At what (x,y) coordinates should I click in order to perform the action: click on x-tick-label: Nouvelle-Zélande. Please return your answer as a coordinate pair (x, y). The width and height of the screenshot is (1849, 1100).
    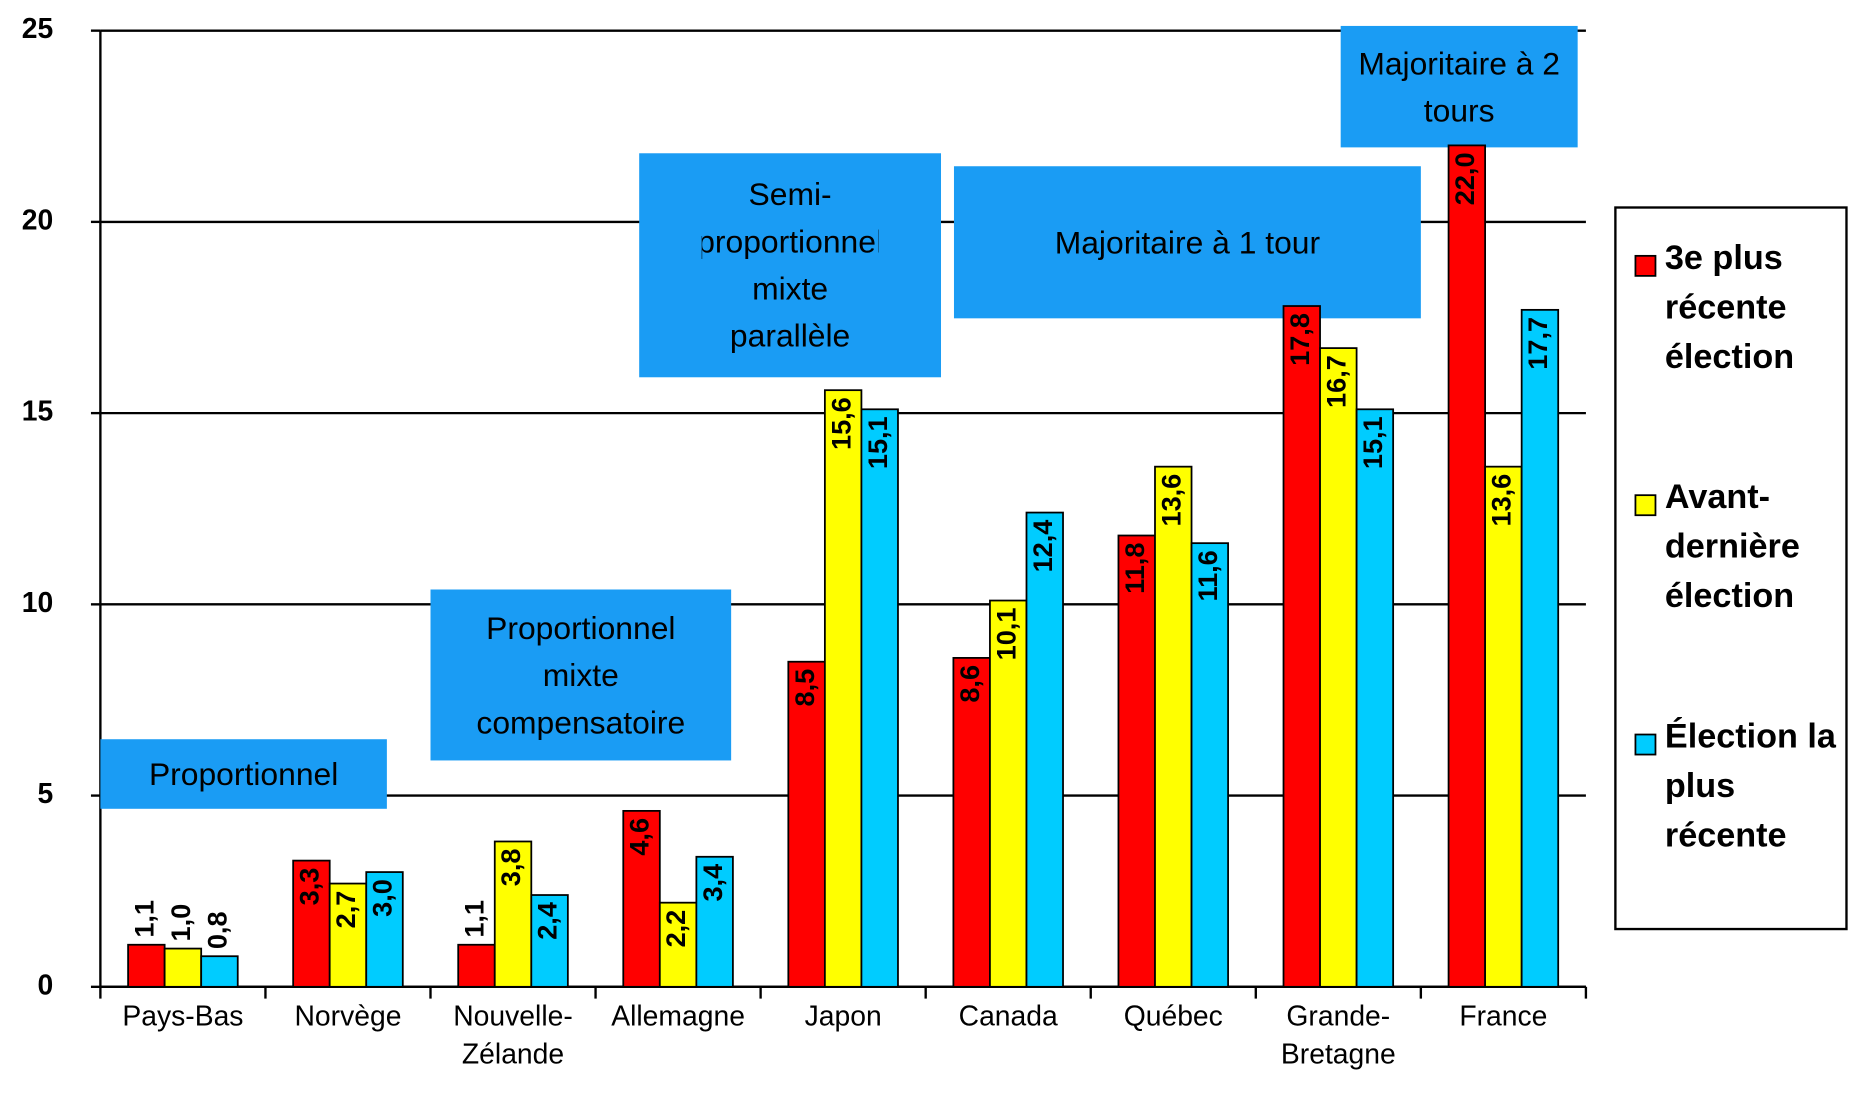
    Looking at the image, I should click on (513, 1035).